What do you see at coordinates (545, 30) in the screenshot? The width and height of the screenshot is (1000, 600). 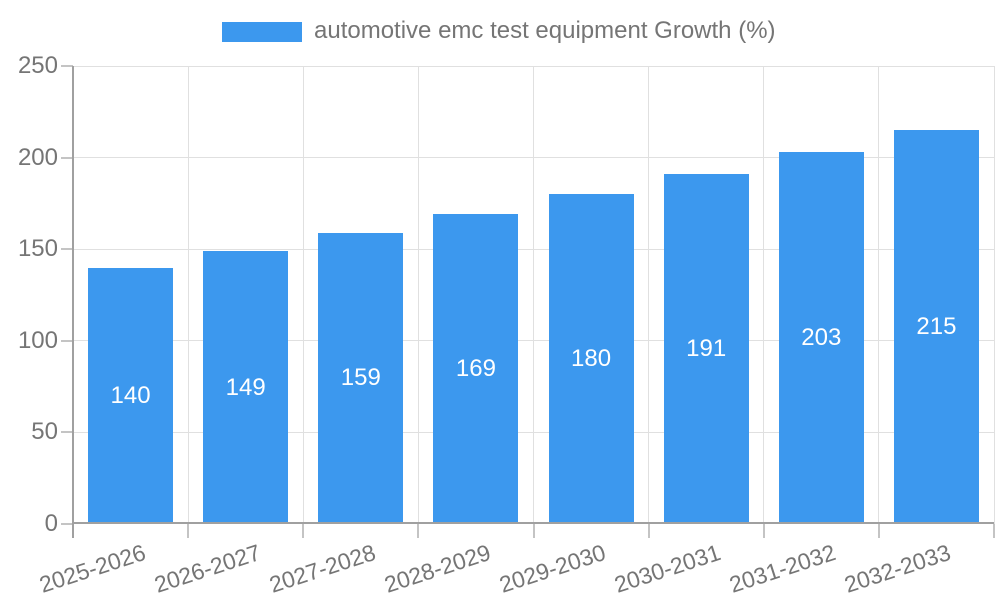 I see `legend-label: automotive emc test equipment Growth (%)` at bounding box center [545, 30].